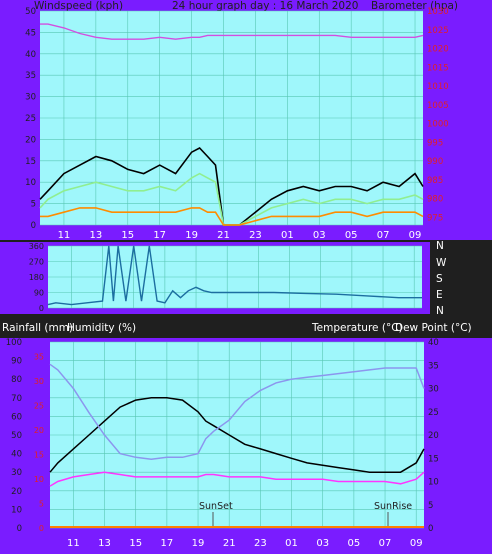  I want to click on rainfall-tick-label: 20, so click(39, 430).